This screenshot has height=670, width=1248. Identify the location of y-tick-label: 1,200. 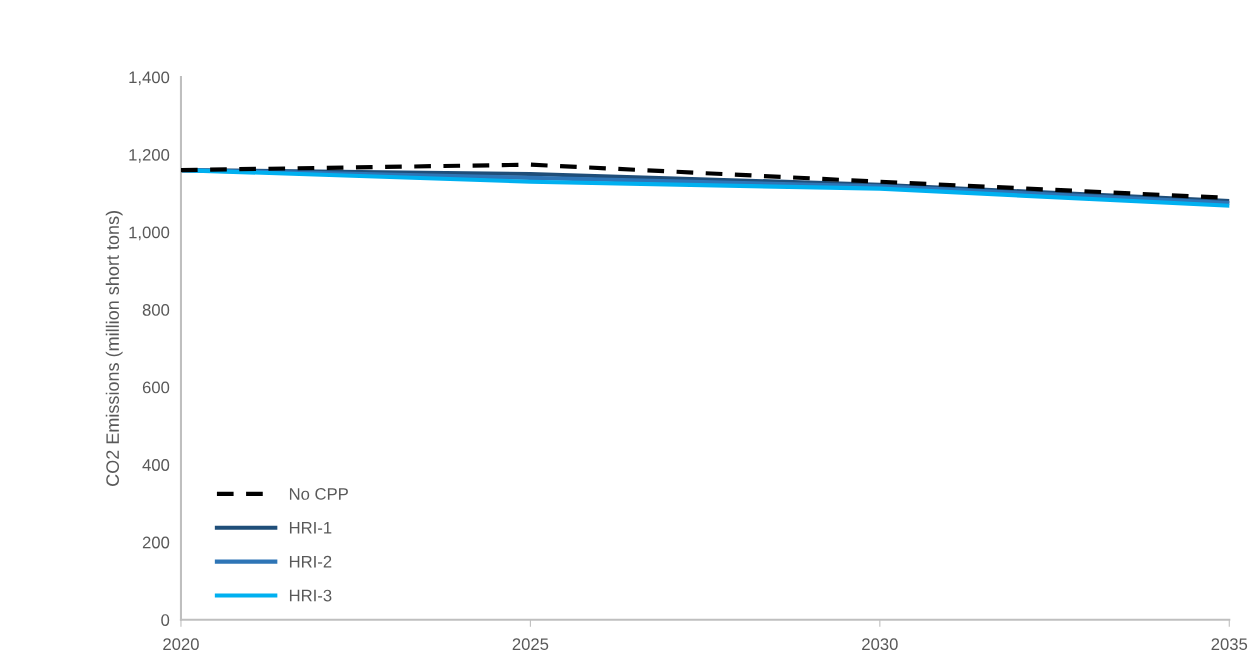
(149, 155).